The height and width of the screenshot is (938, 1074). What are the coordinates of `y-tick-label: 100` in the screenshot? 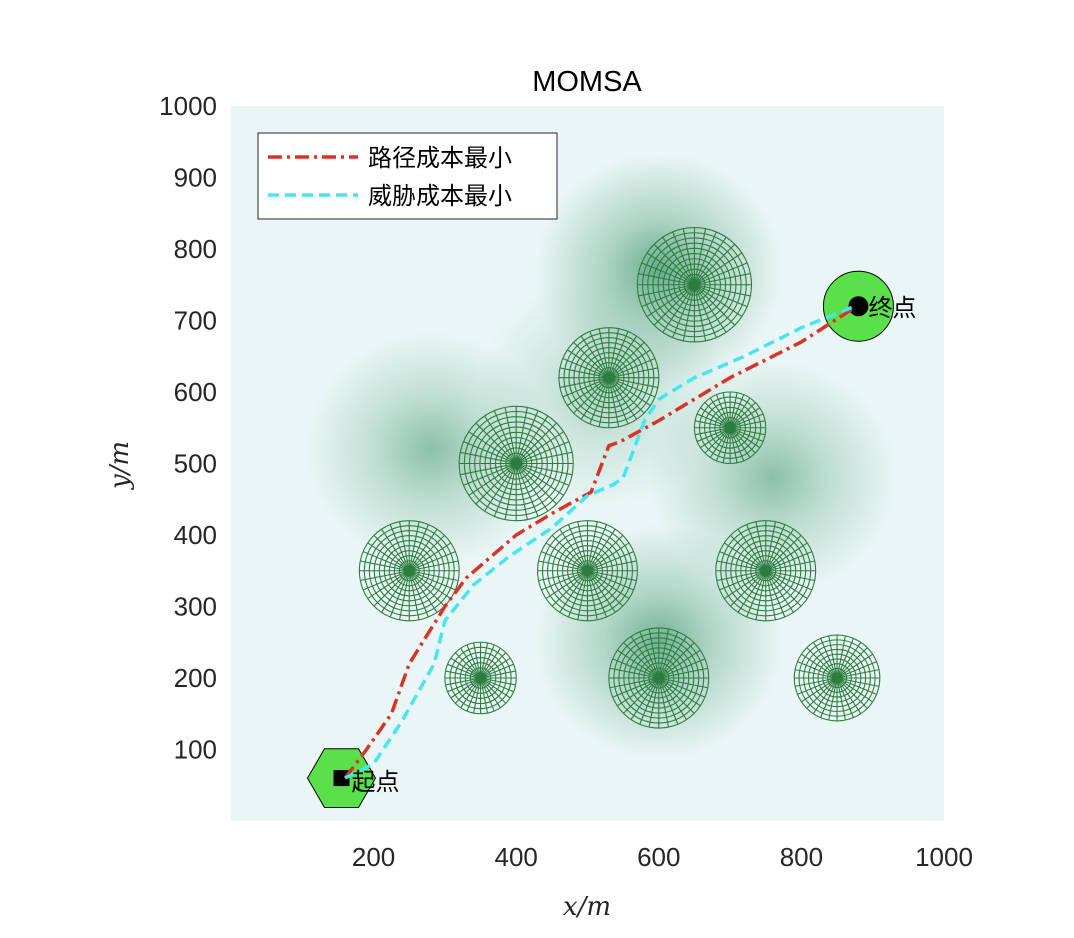 It's located at (195, 750).